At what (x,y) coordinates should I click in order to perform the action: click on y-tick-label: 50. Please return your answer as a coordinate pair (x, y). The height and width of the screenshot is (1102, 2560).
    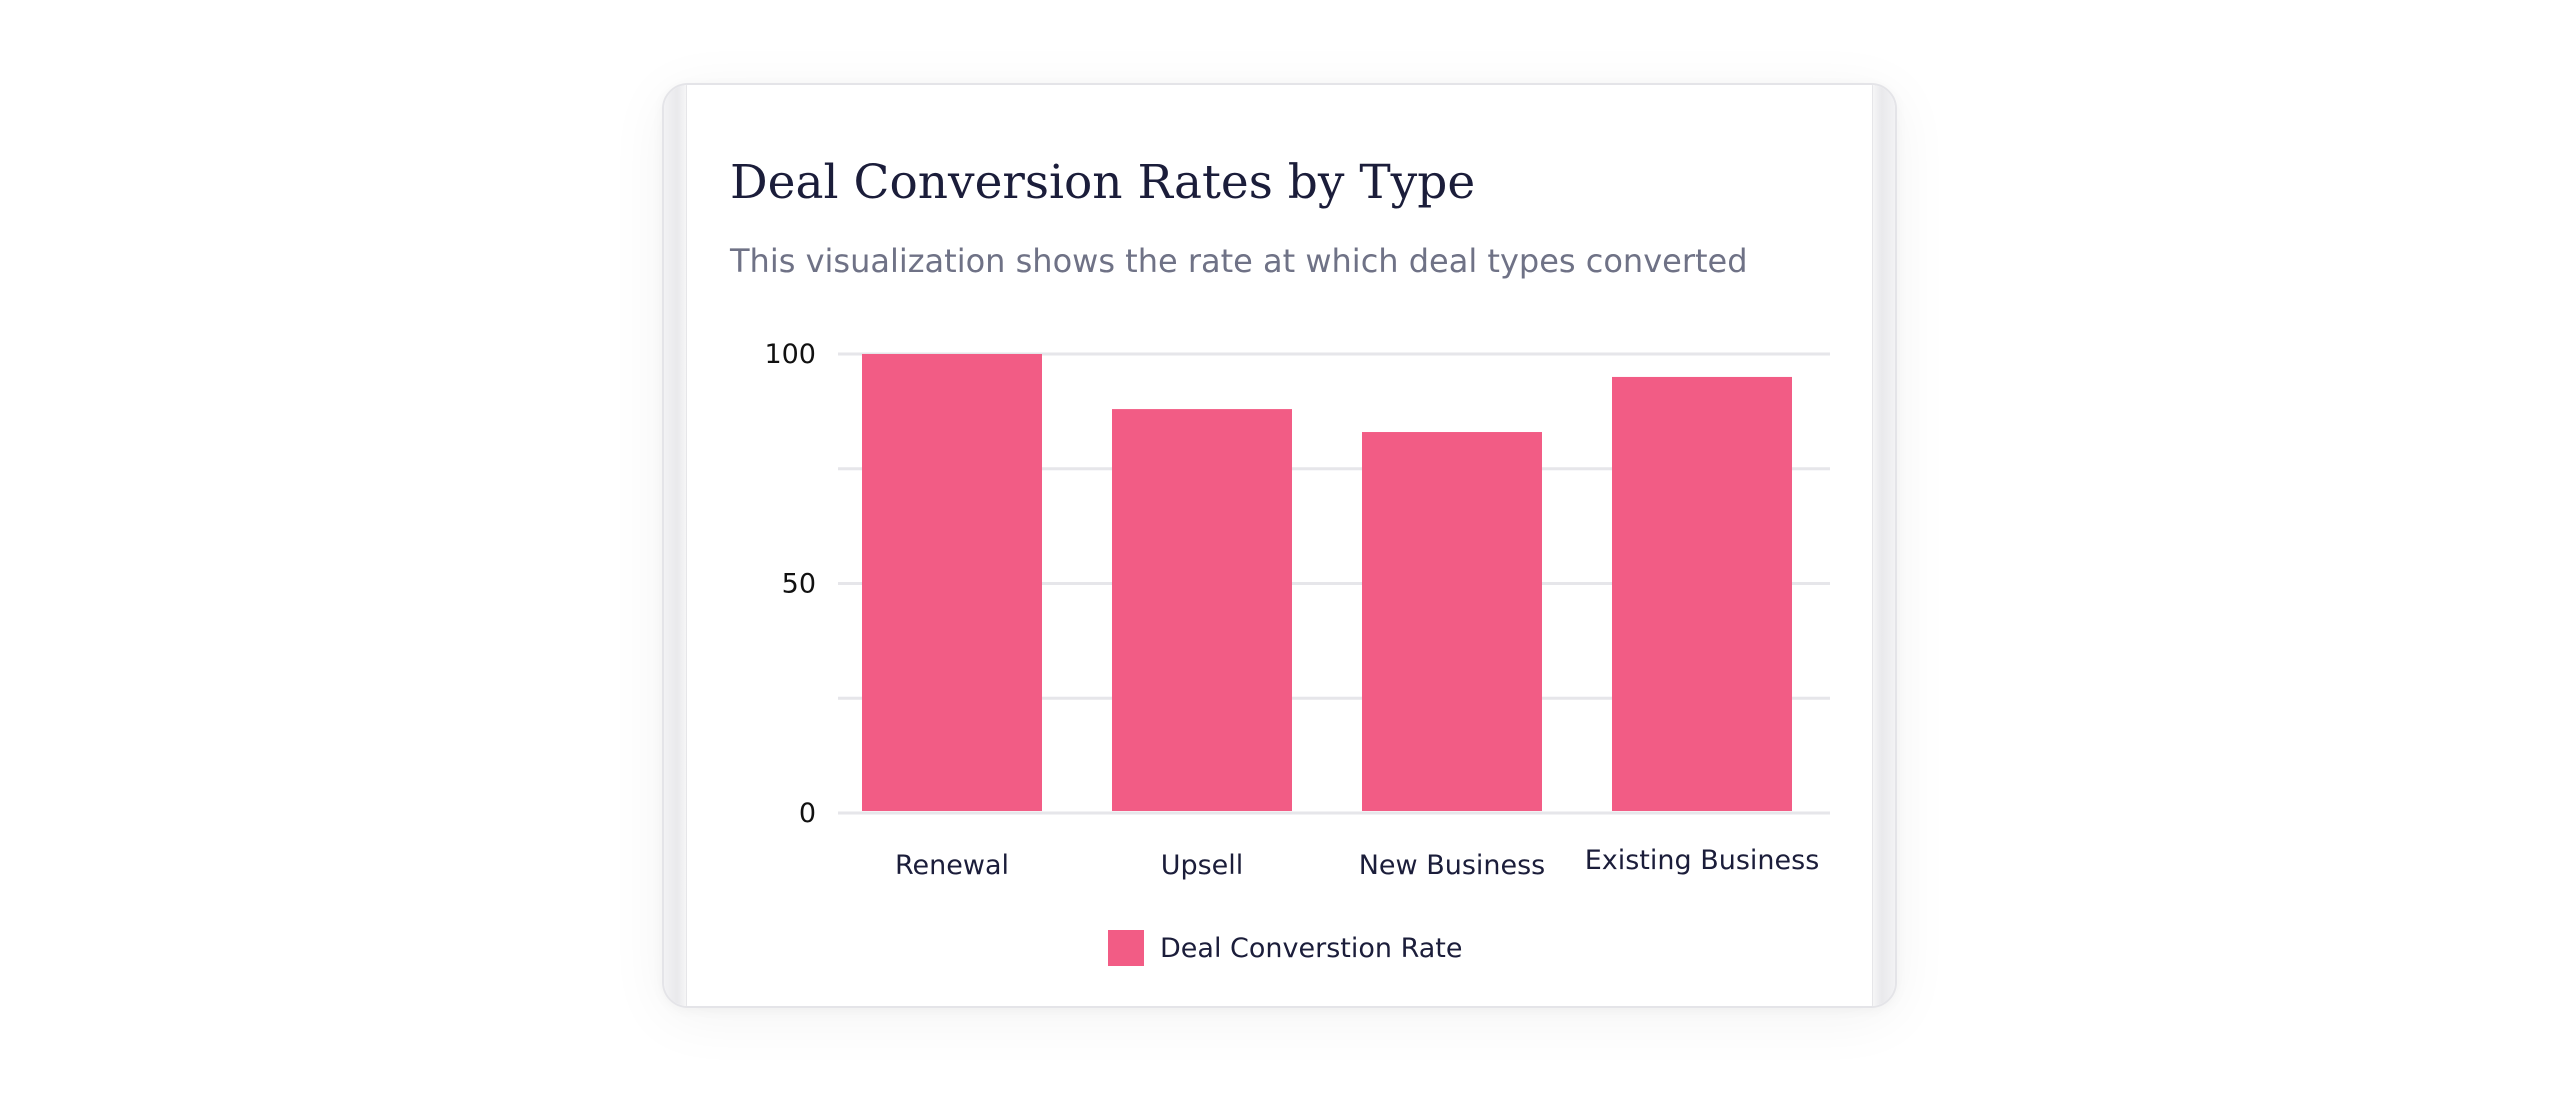
    Looking at the image, I should click on (799, 584).